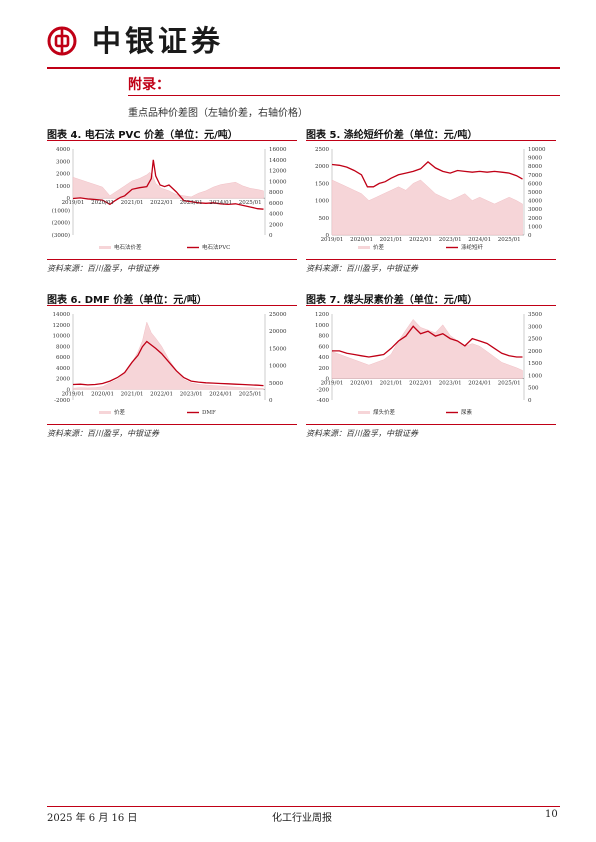 The height and width of the screenshot is (842, 596). What do you see at coordinates (278, 332) in the screenshot?
I see `y-right-tick-label: 20000` at bounding box center [278, 332].